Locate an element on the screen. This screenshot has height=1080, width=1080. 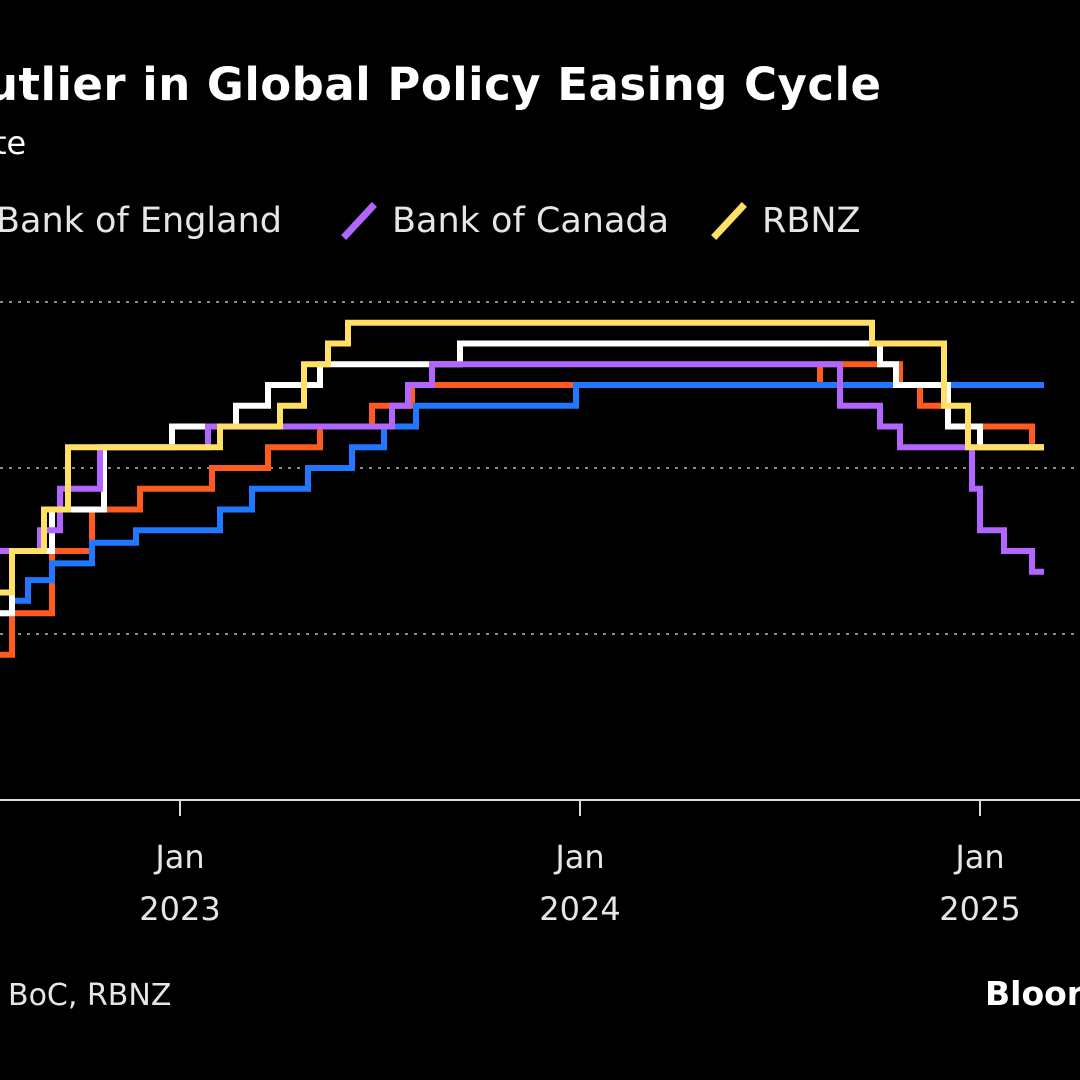
legend-item-bank-of-canada: Bank of Canada is located at coordinates (504, 221).